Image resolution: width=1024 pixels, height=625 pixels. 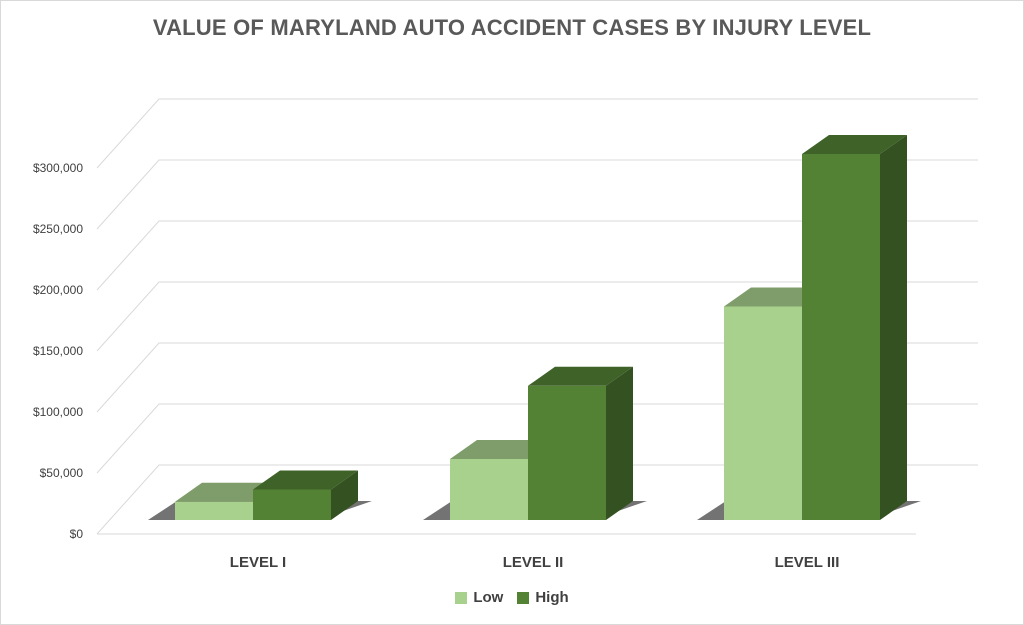 I want to click on legend: Low High, so click(x=512, y=597).